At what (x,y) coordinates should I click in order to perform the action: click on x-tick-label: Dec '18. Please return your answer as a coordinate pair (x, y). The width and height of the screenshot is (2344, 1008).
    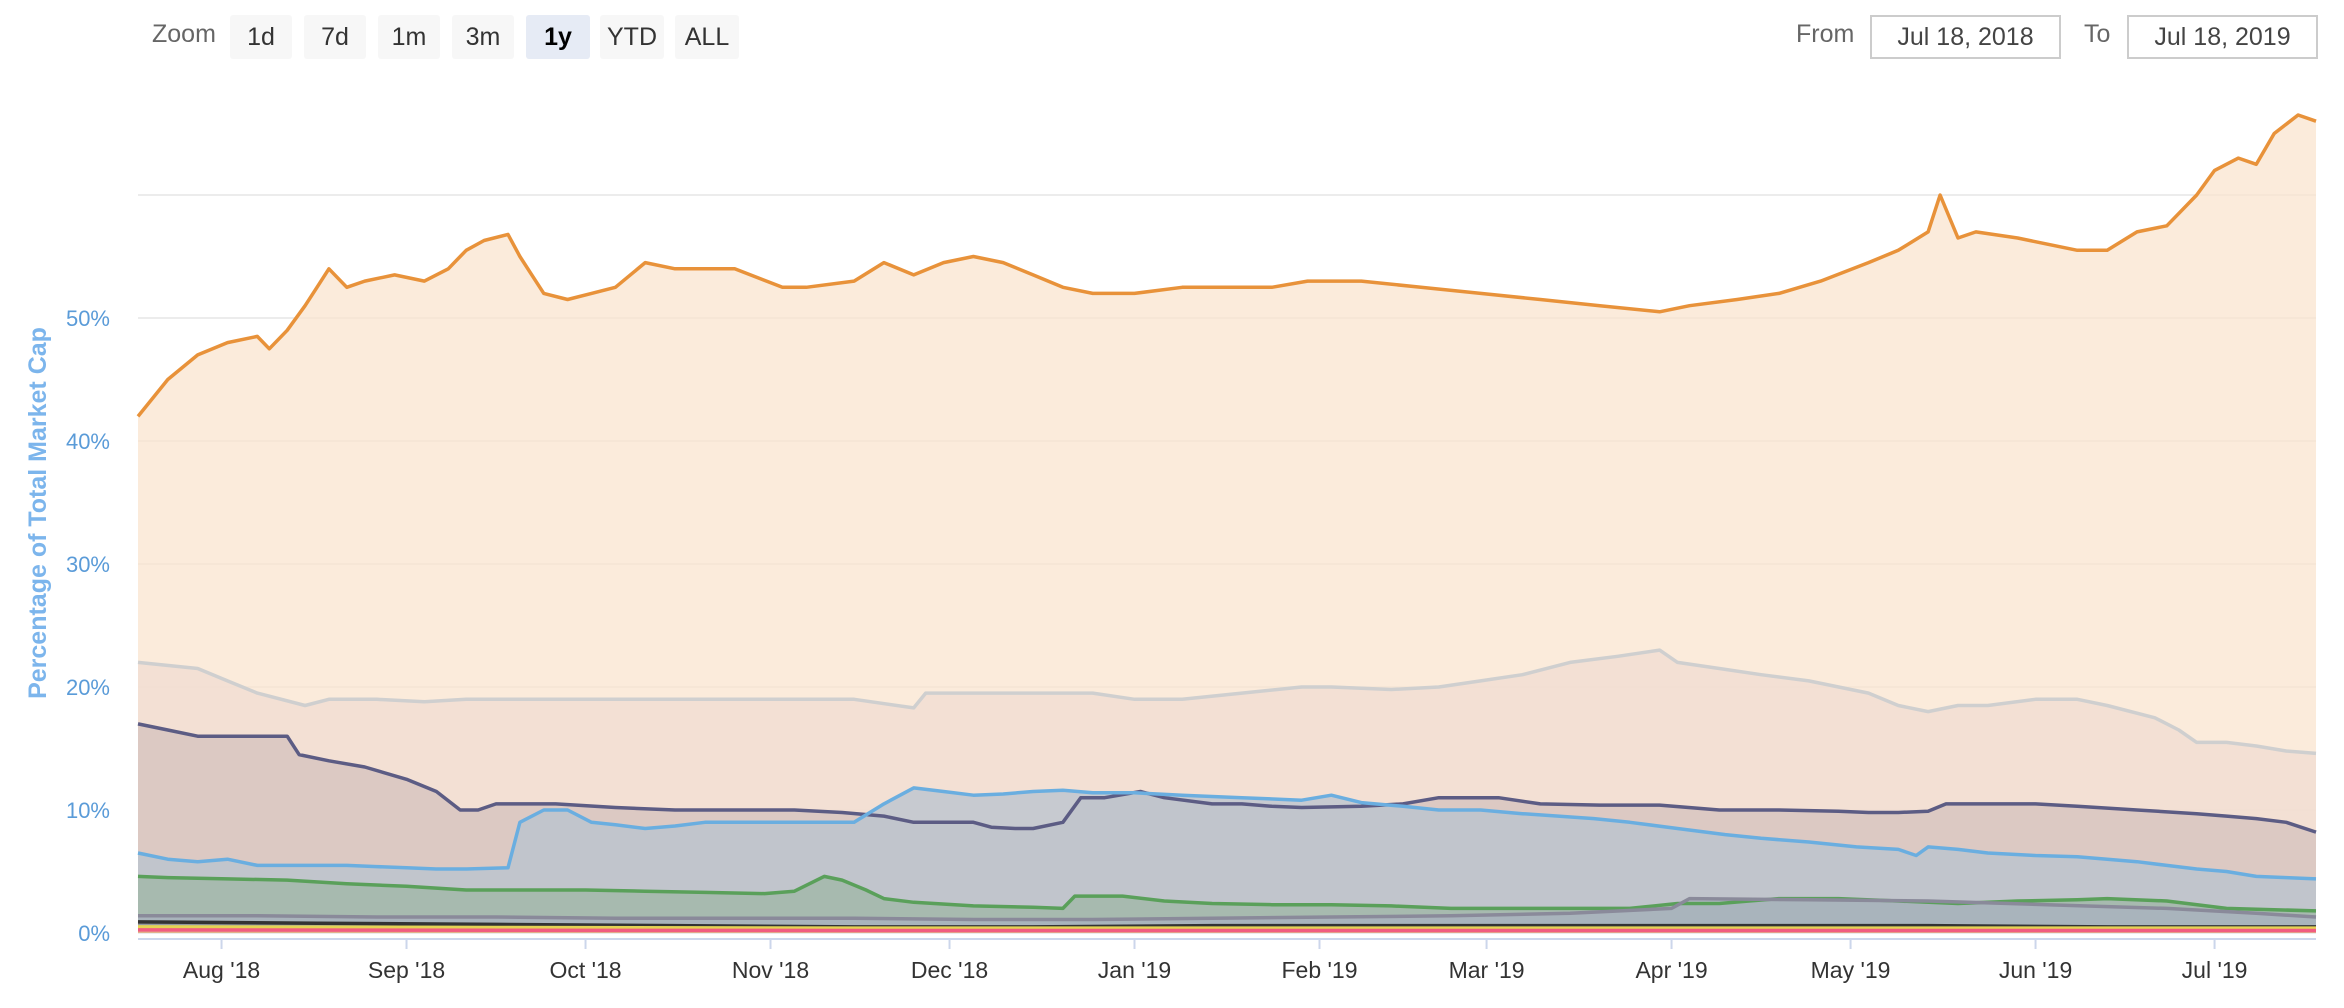
    Looking at the image, I should click on (949, 970).